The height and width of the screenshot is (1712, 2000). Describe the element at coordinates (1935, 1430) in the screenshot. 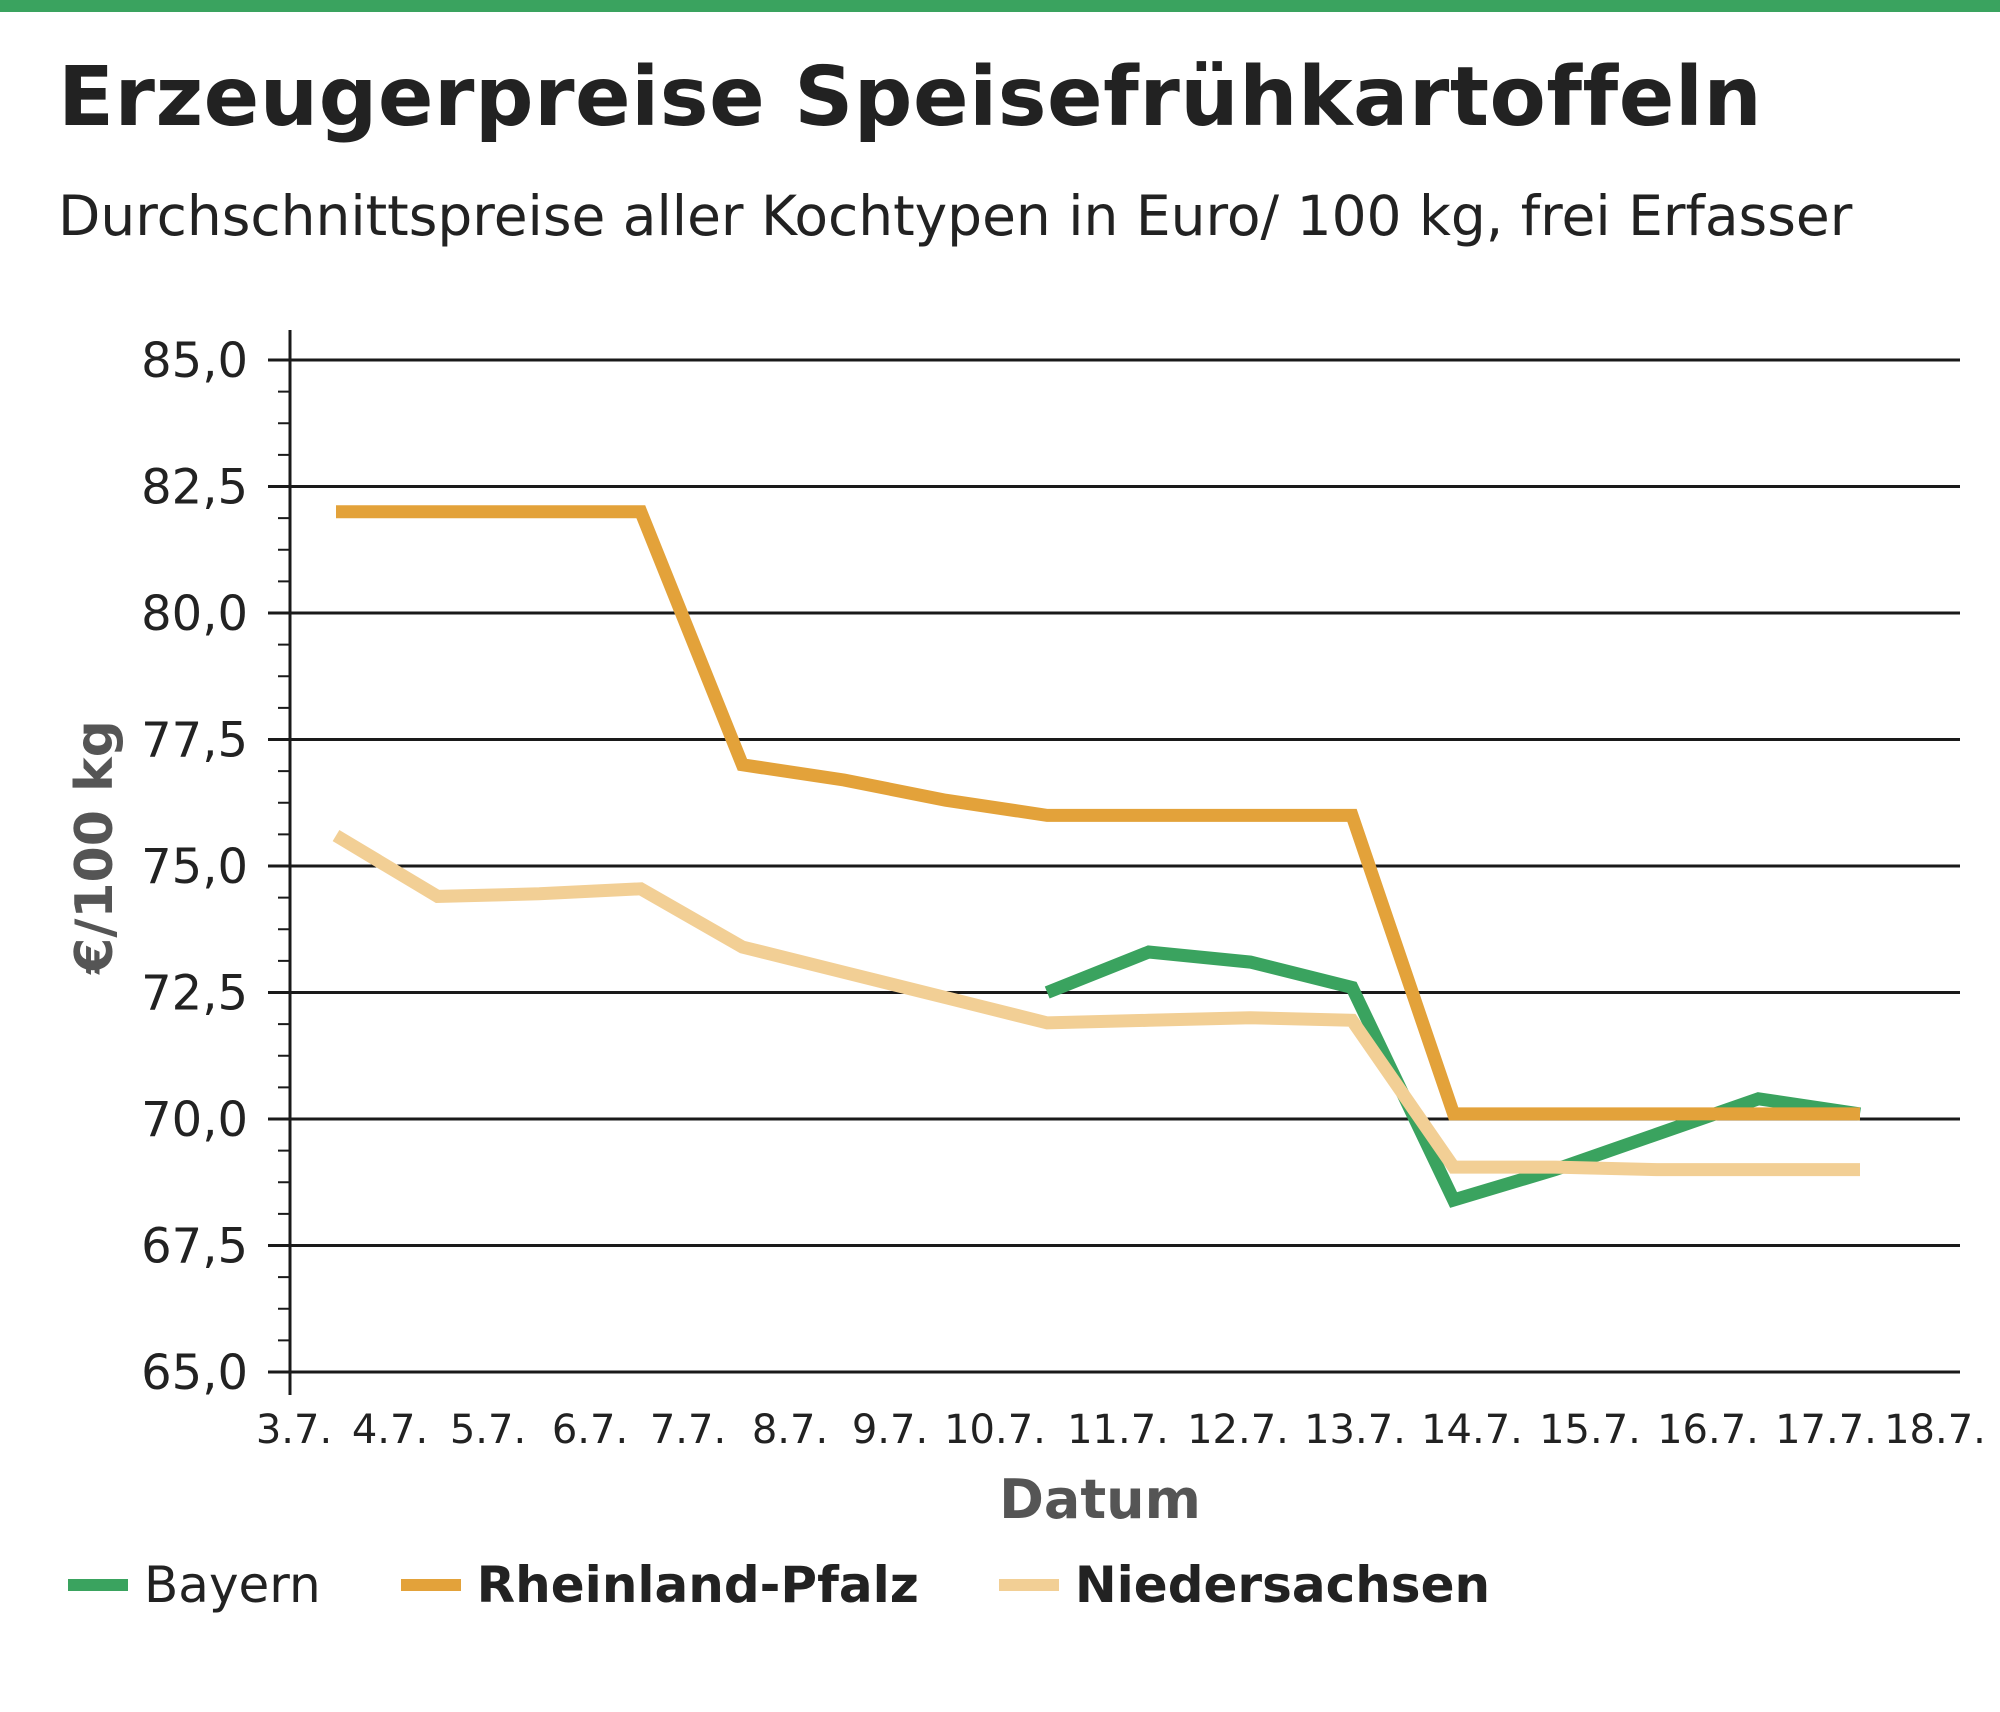

I see `x-tick-label: 18.7.` at that location.